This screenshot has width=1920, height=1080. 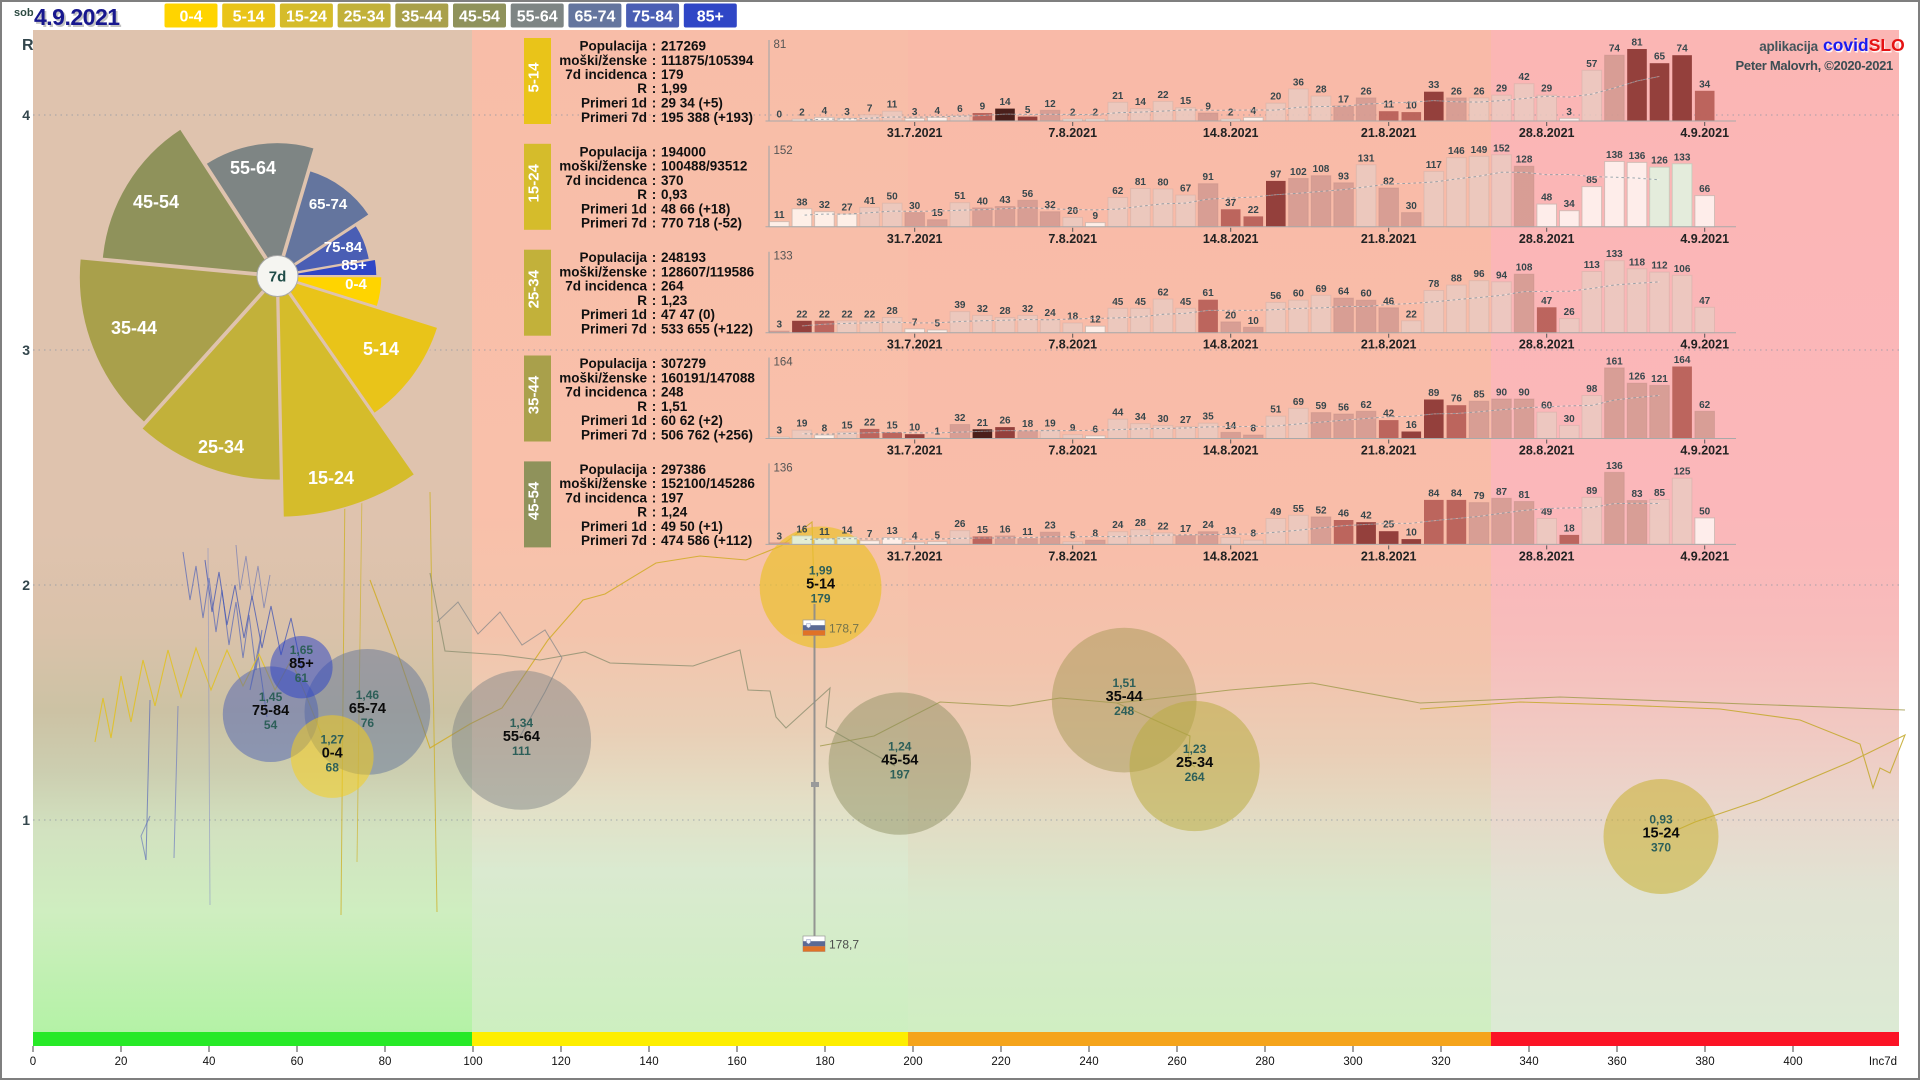 I want to click on svg-text: 131, so click(x=1366, y=158).